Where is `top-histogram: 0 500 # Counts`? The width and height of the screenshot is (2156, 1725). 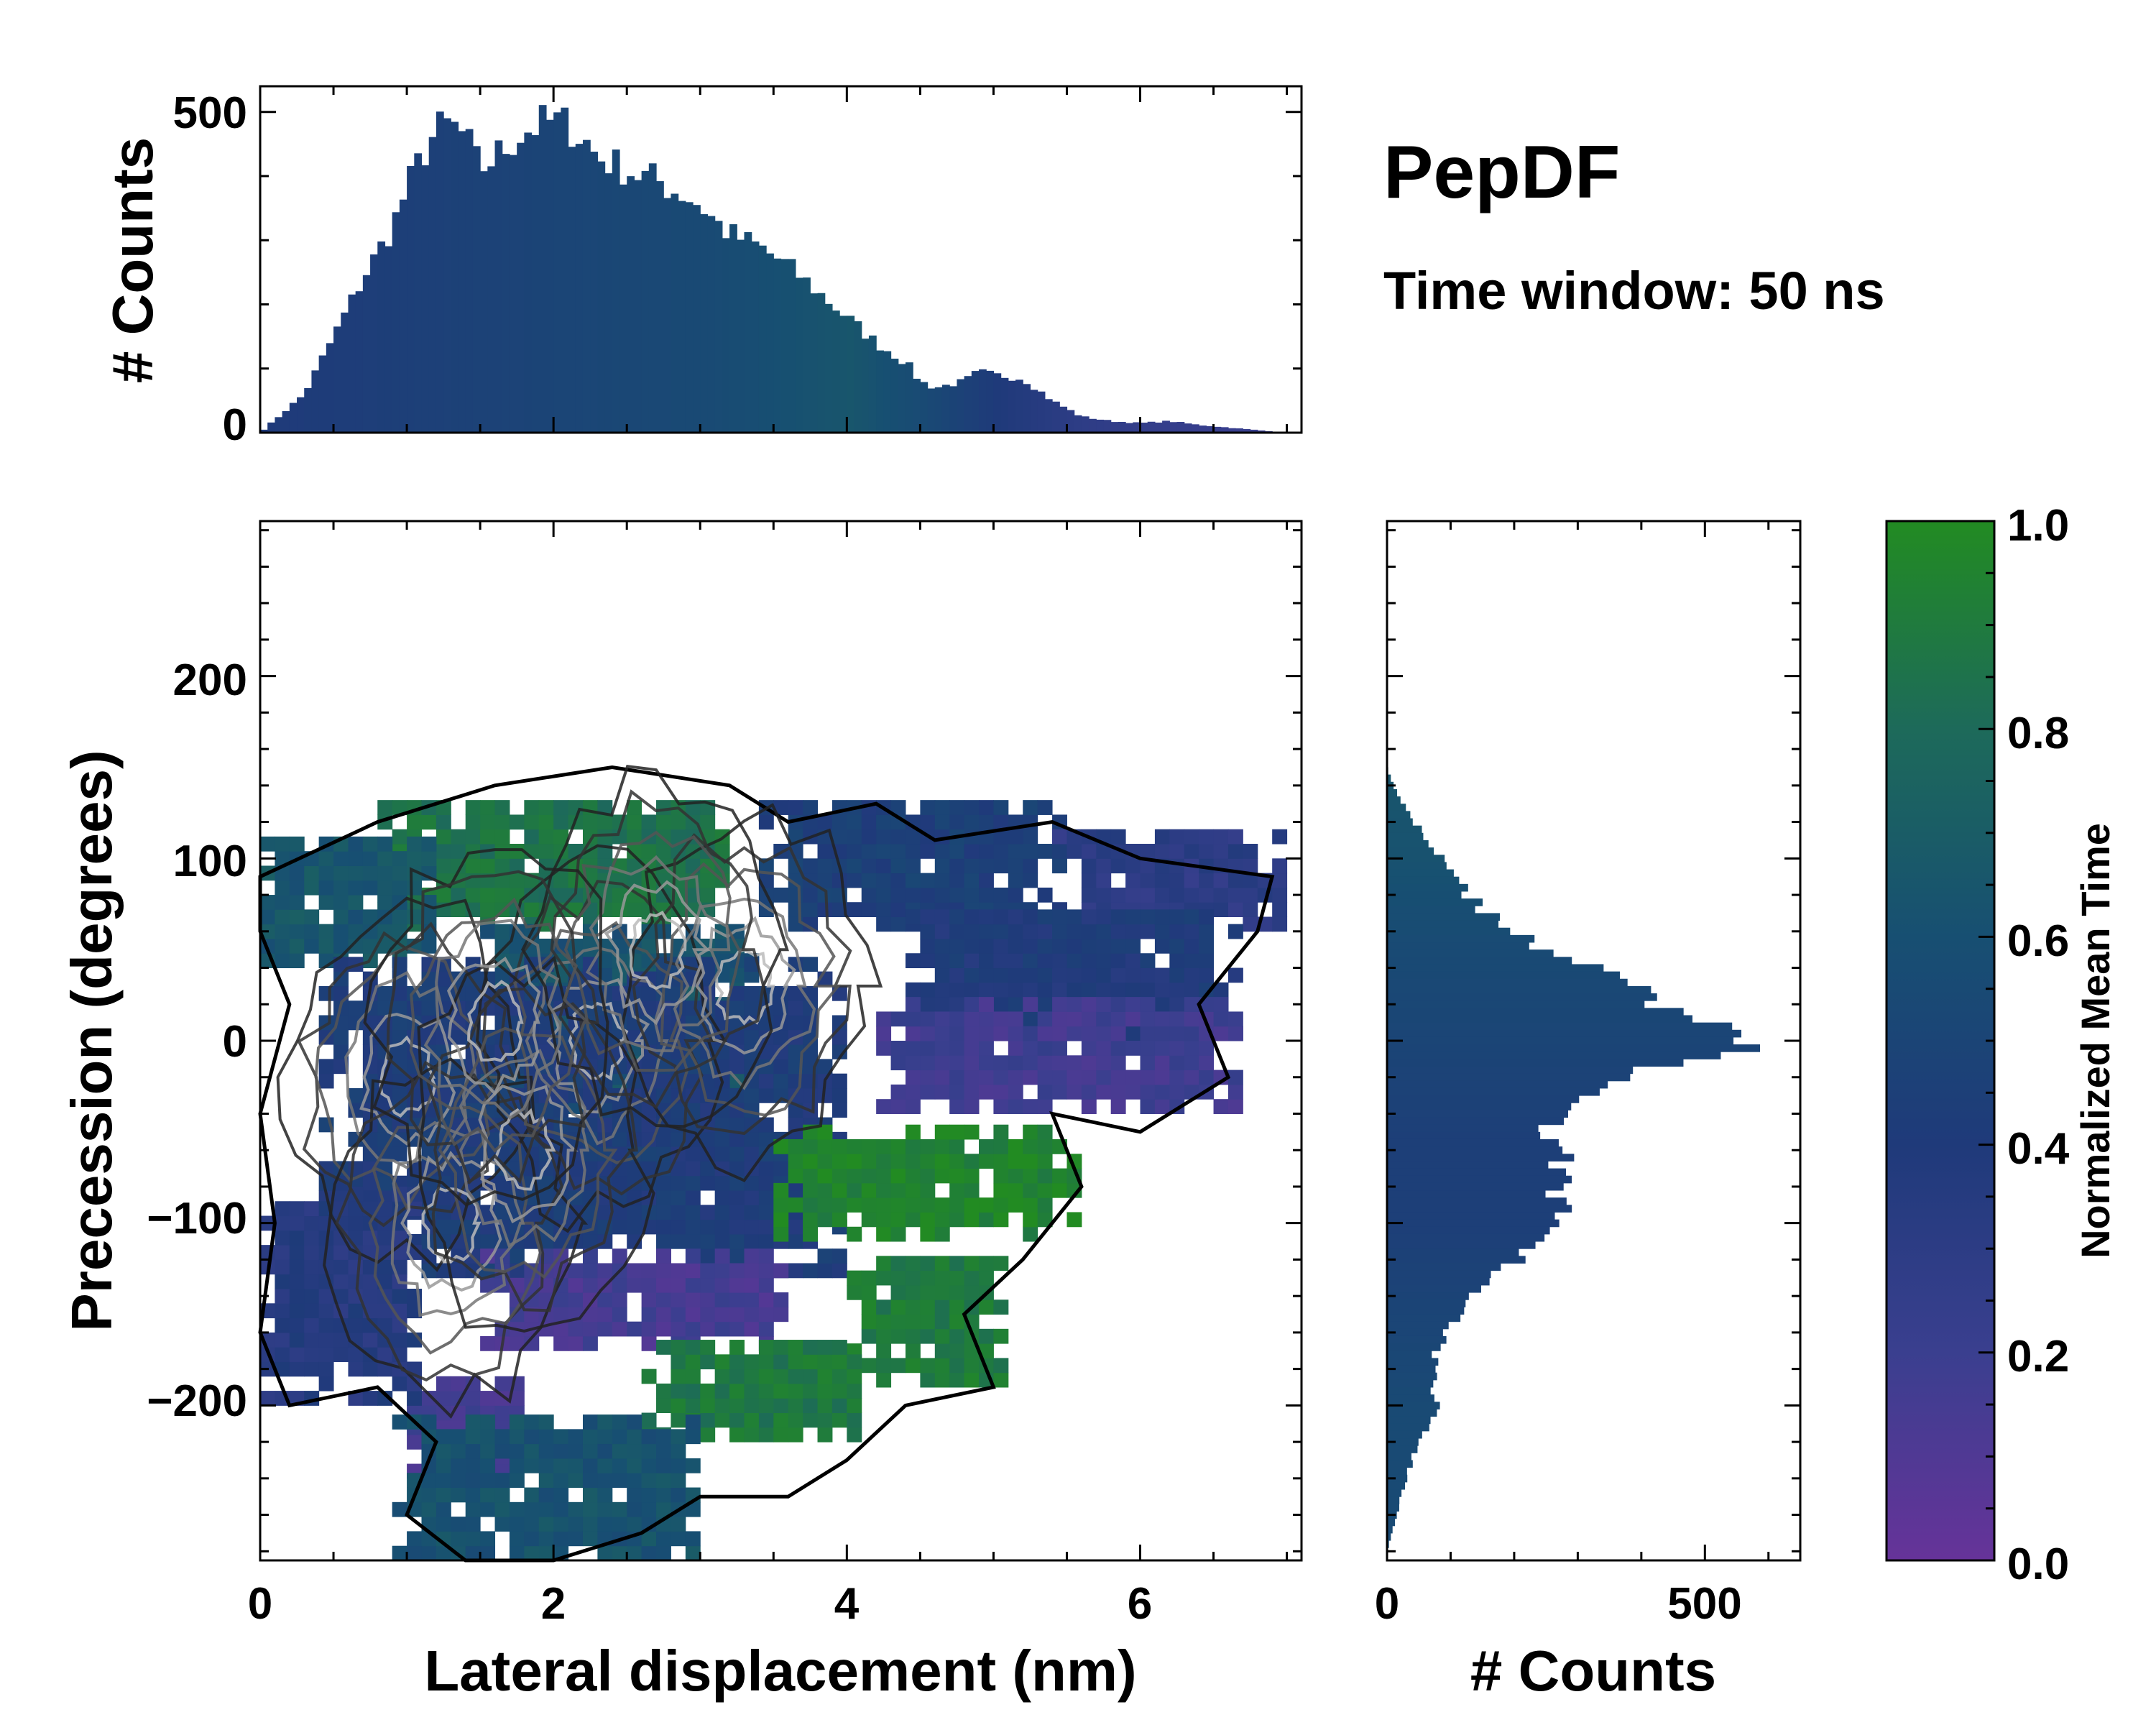 top-histogram: 0 500 # Counts is located at coordinates (702, 267).